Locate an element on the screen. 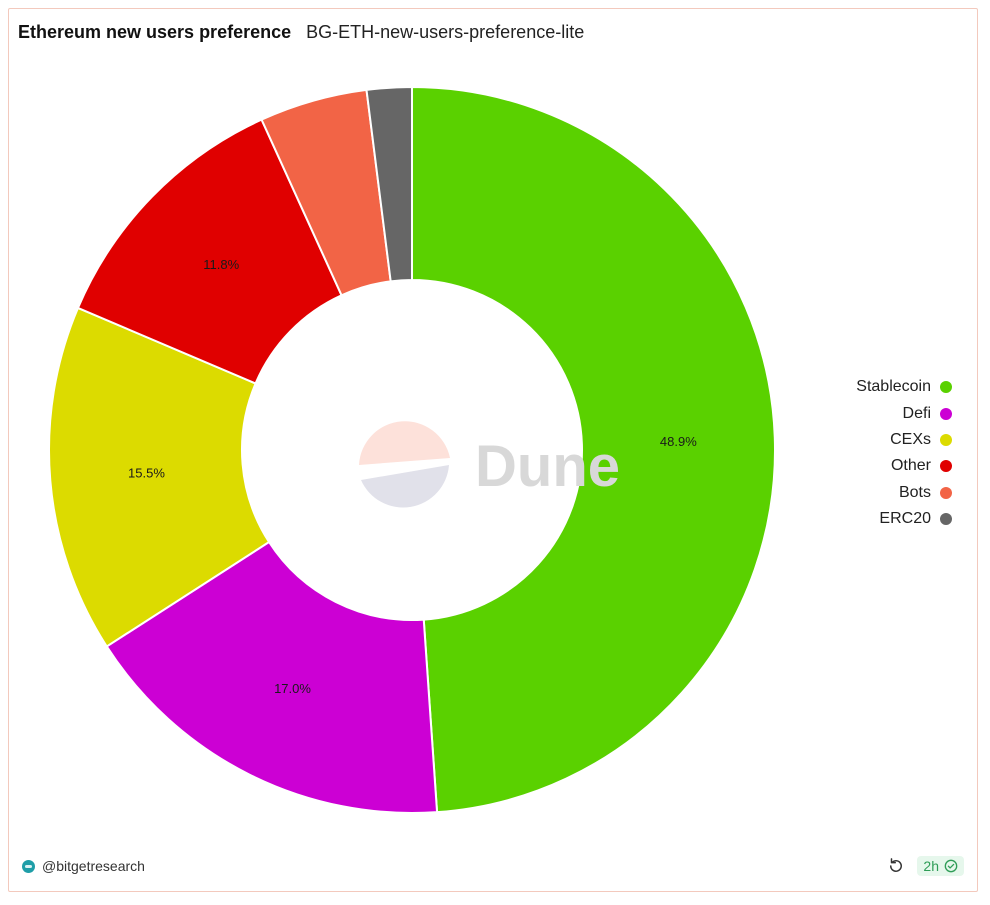 Image resolution: width=990 pixels, height=905 pixels. pie-slice-defi is located at coordinates (272, 677).